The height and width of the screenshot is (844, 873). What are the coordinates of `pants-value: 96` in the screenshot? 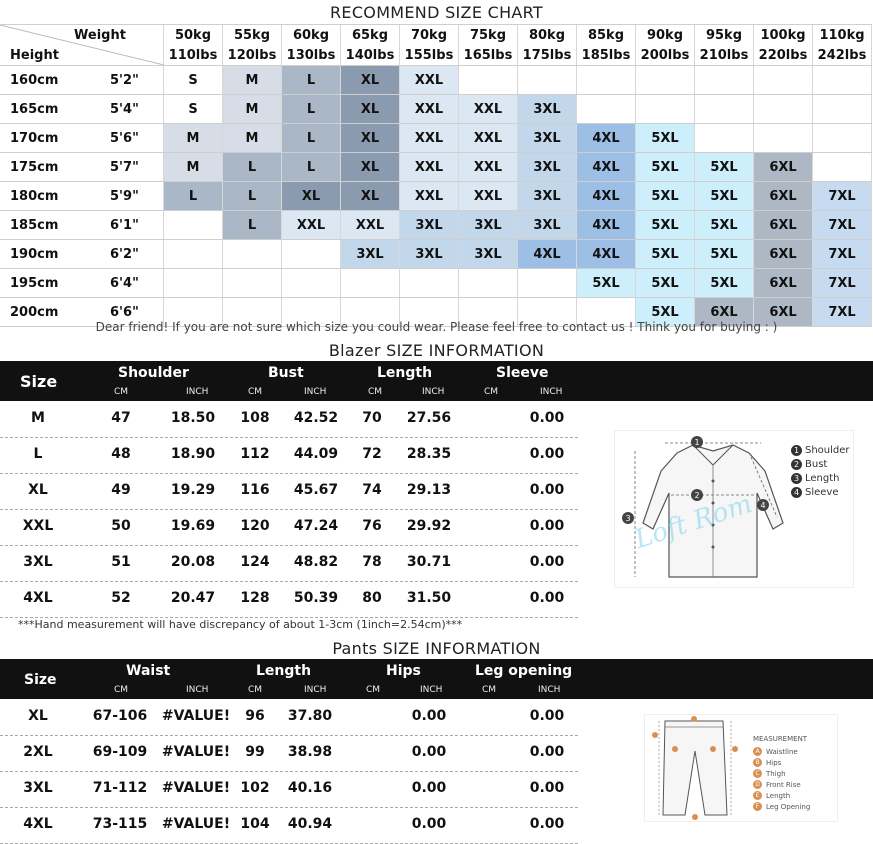 It's located at (255, 716).